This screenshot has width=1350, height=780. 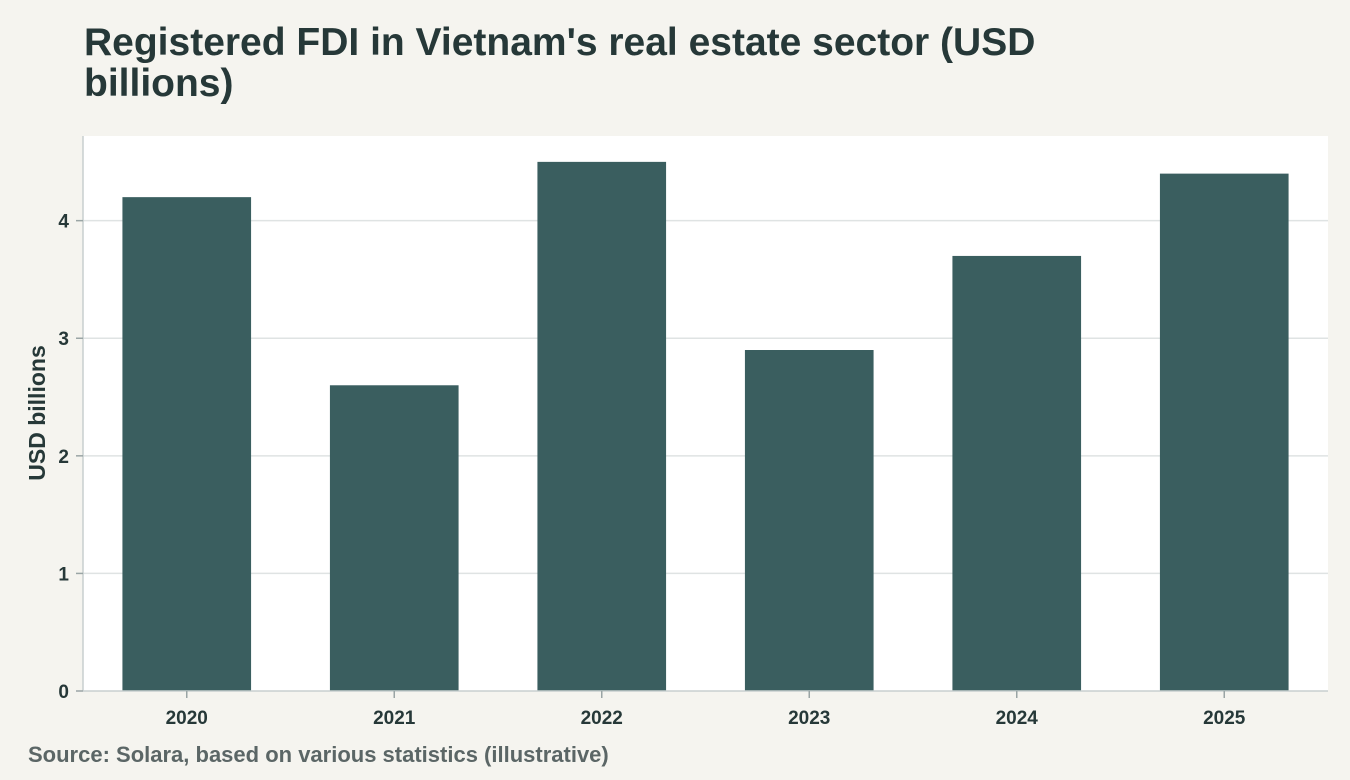 I want to click on bar-2022, so click(x=602, y=426).